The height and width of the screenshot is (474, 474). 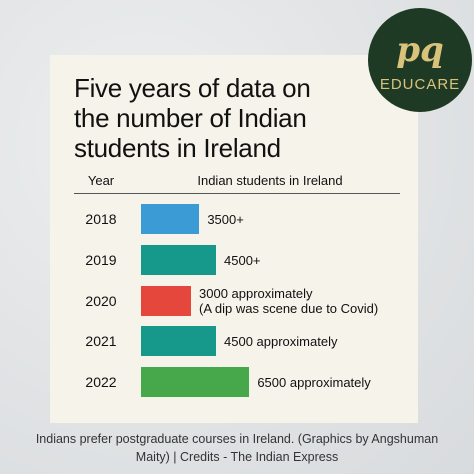 What do you see at coordinates (101, 300) in the screenshot?
I see `y-tick-label: 2020` at bounding box center [101, 300].